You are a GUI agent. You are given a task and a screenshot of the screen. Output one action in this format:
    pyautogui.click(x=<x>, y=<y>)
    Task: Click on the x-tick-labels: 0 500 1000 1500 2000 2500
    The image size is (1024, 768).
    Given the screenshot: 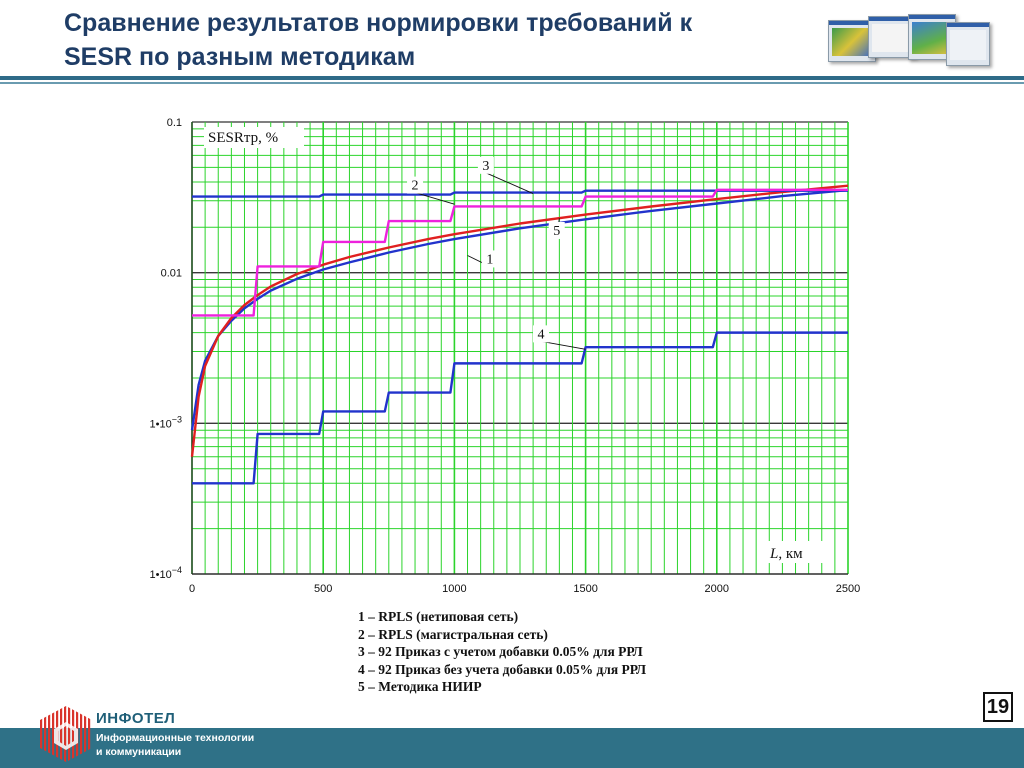 What is the action you would take?
    pyautogui.click(x=524, y=589)
    